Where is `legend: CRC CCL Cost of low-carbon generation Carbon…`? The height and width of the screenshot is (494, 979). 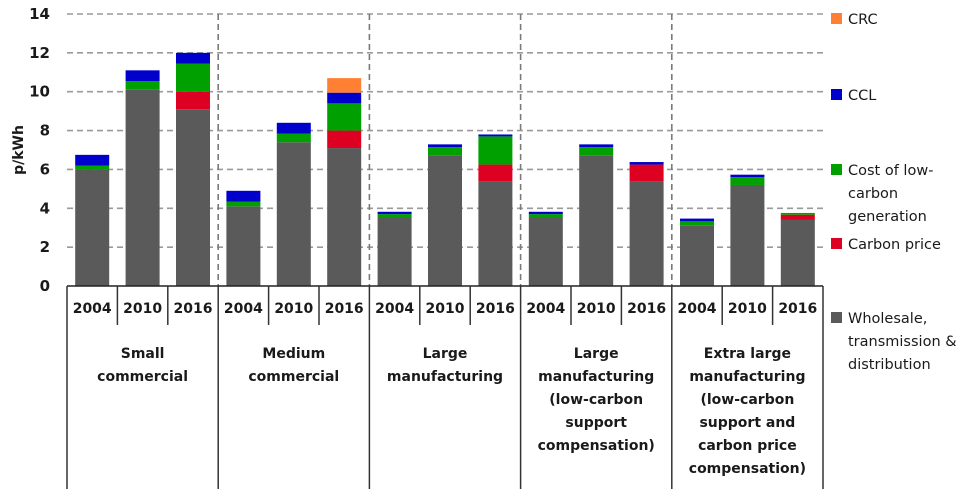
legend: CRC CCL Cost of low-carbon generation Carbon… is located at coordinates (894, 192).